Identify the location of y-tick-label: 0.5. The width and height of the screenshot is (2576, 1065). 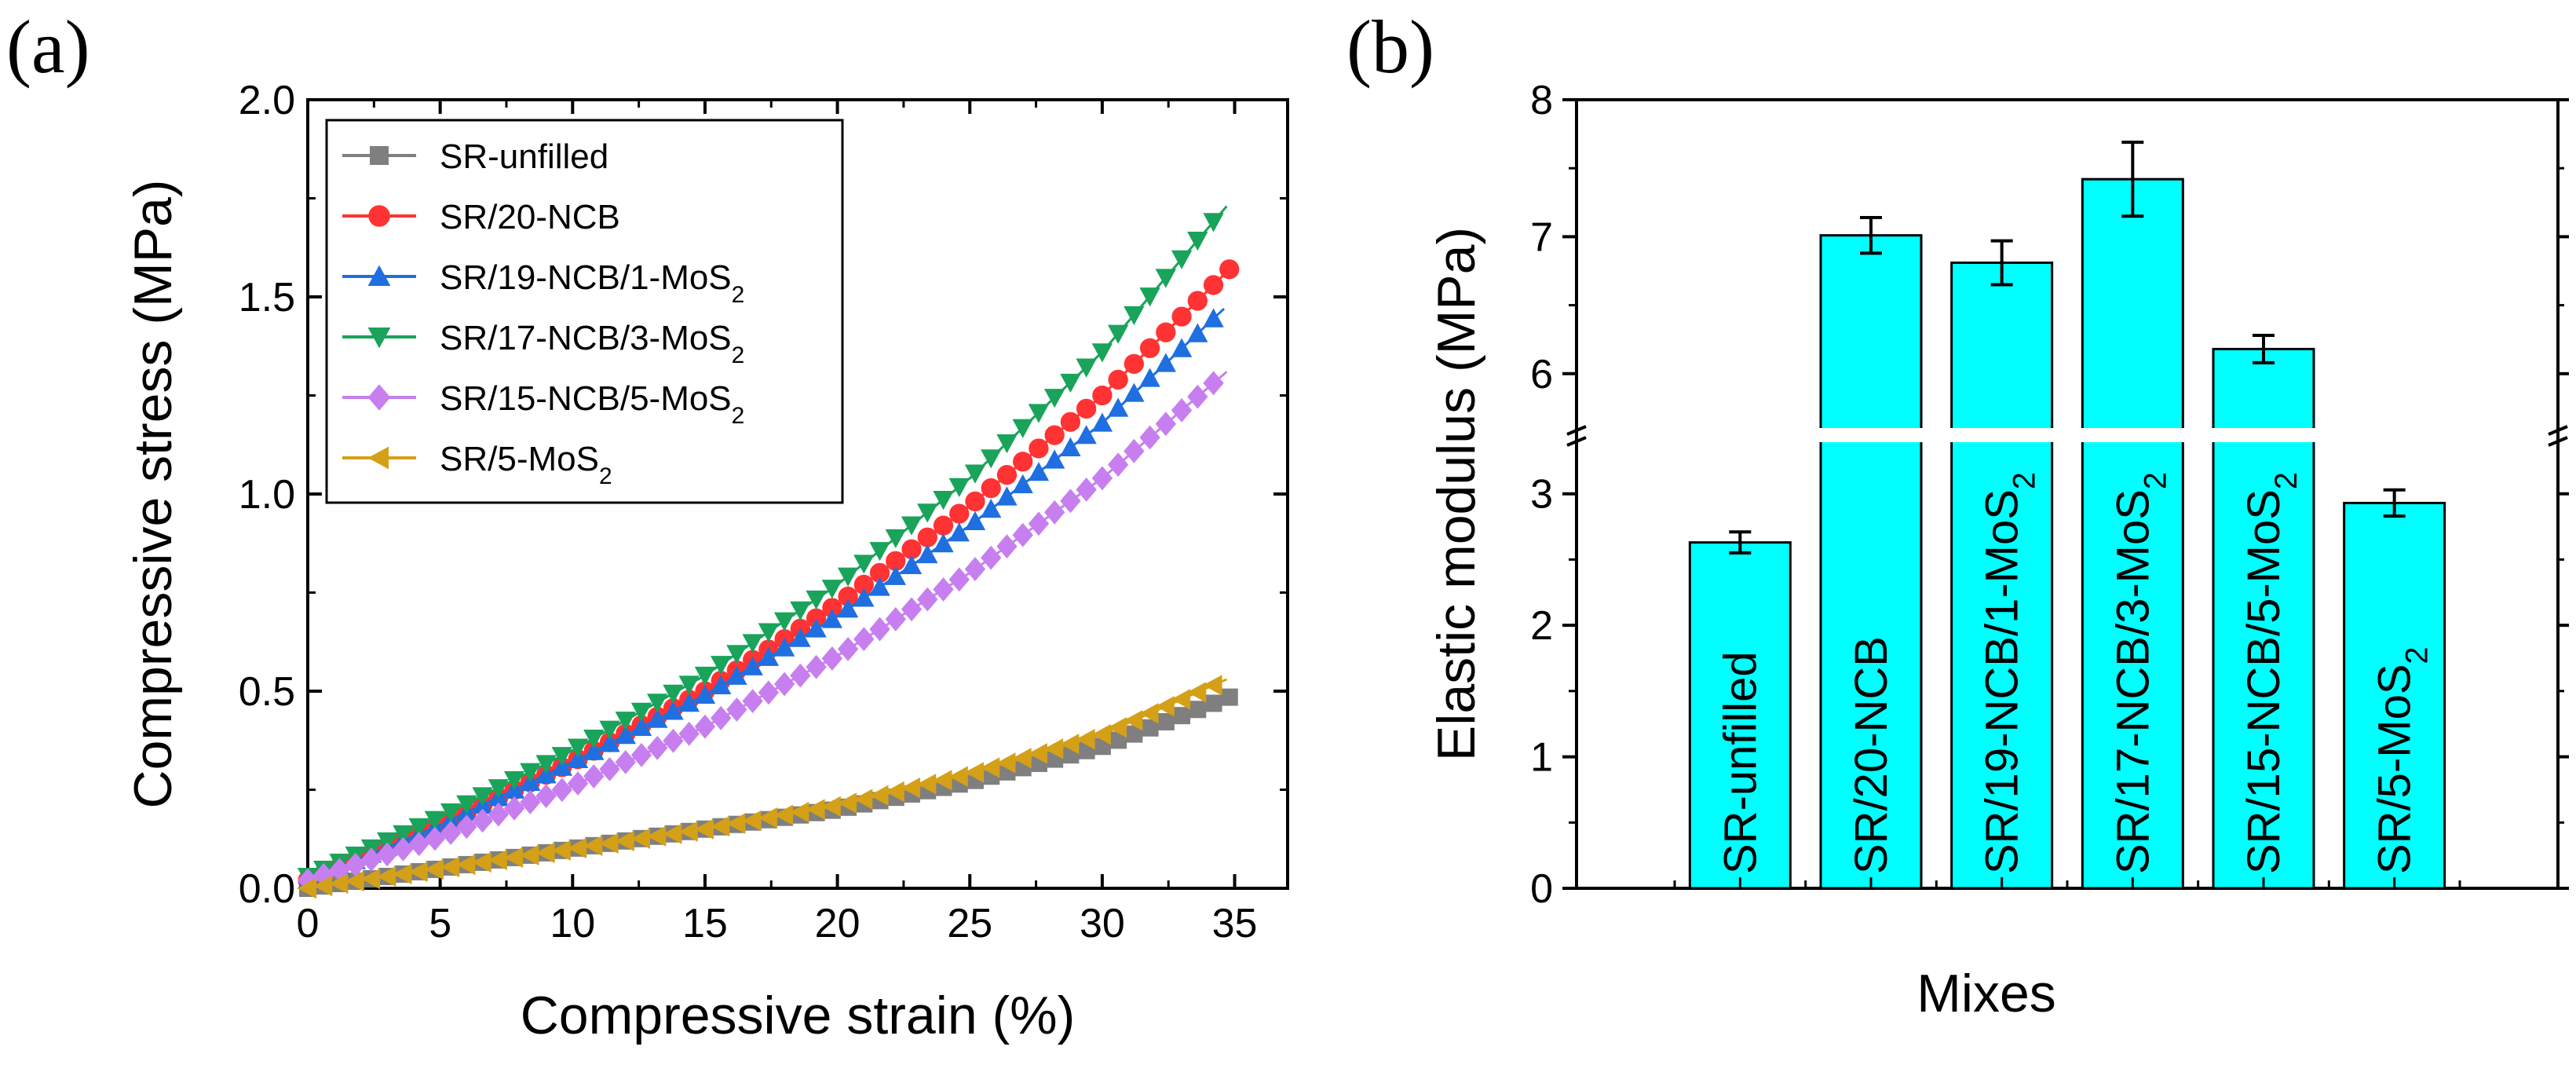
(267, 692).